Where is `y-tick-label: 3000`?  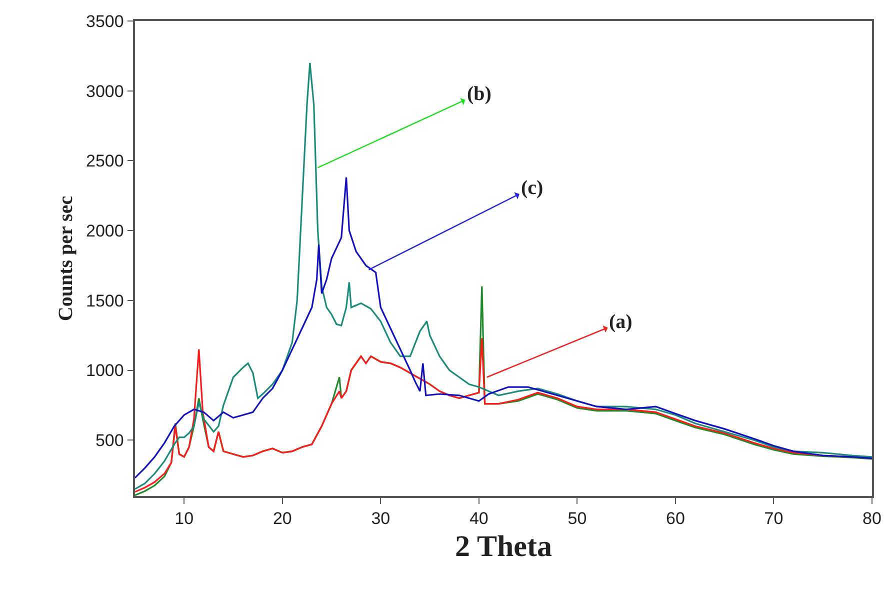 y-tick-label: 3000 is located at coordinates (105, 91).